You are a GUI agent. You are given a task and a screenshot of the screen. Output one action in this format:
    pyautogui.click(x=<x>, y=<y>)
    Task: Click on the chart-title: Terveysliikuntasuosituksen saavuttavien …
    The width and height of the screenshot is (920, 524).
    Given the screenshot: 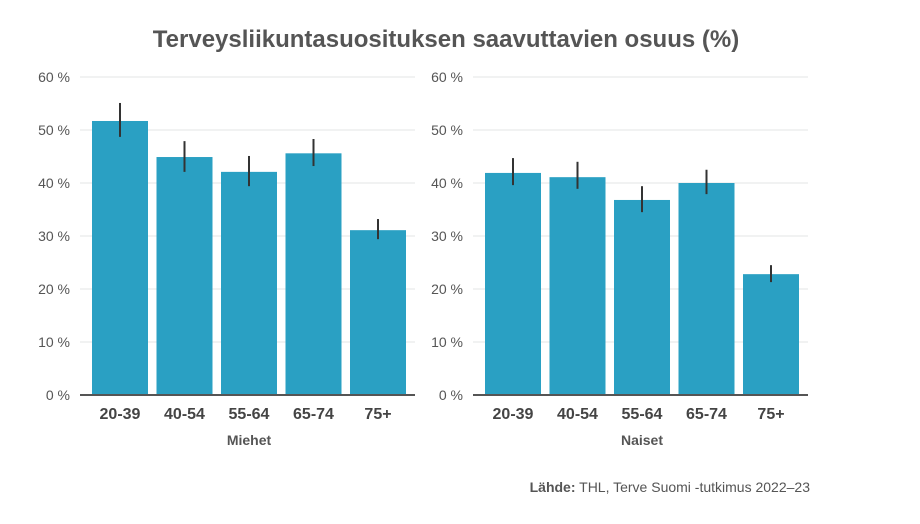 What is the action you would take?
    pyautogui.click(x=446, y=39)
    